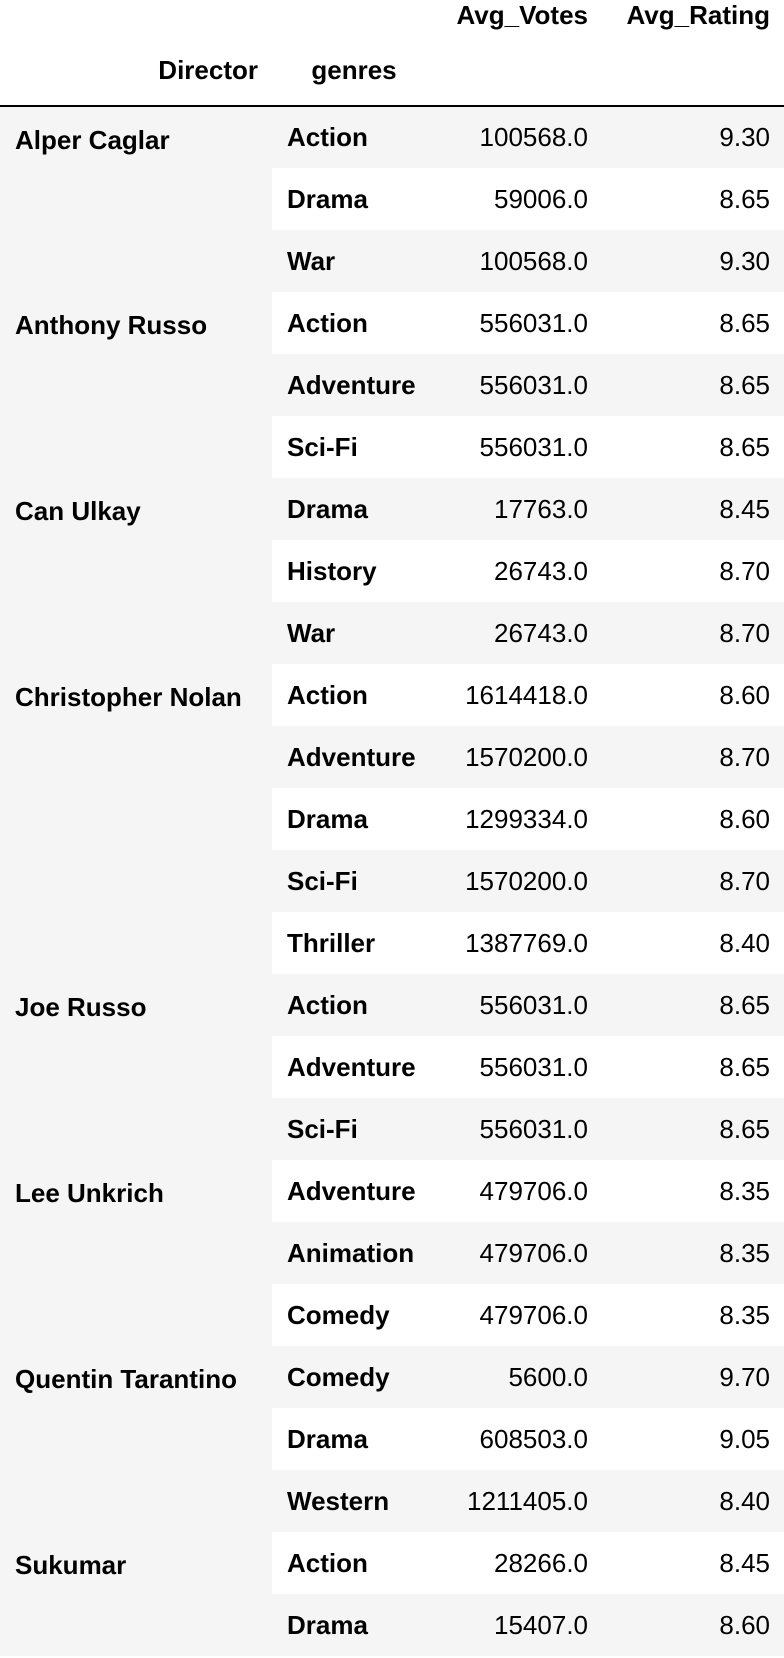 This screenshot has height=1658, width=784. I want to click on cell-avg-votes: 1299334.0, so click(519, 819).